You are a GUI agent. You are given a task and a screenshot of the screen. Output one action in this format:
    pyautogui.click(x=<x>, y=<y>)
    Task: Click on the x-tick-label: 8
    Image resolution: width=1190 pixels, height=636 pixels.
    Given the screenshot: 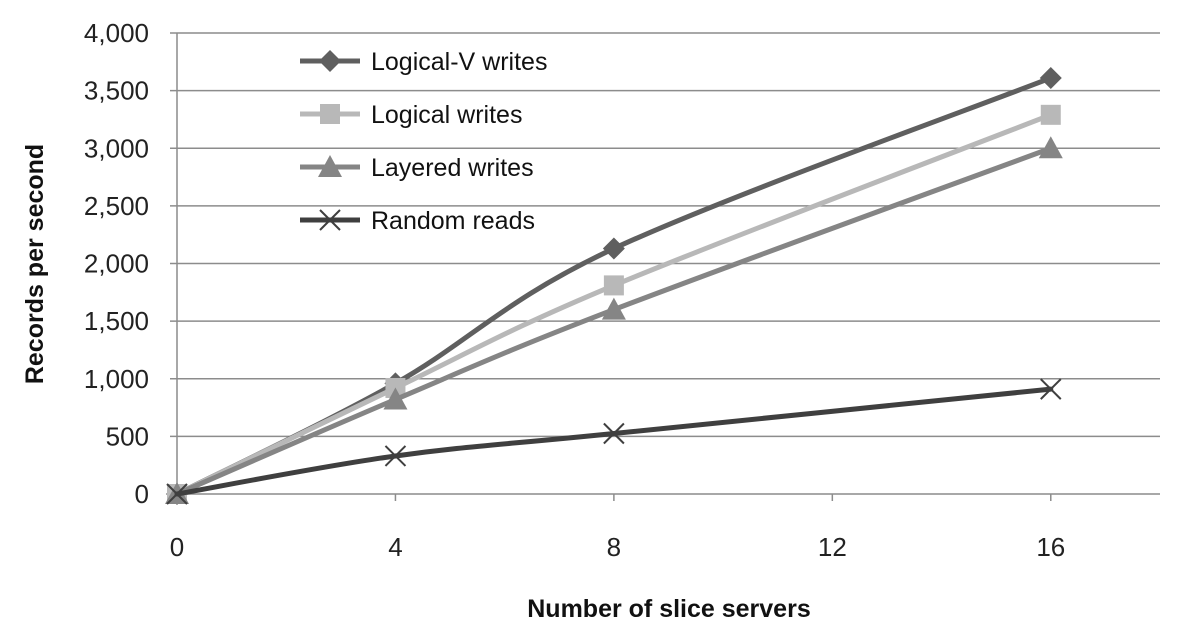 What is the action you would take?
    pyautogui.click(x=614, y=547)
    